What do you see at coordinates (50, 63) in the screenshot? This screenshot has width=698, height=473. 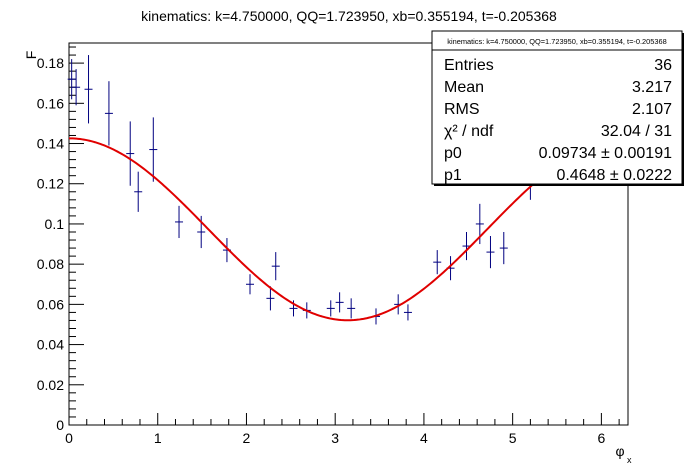 I see `y-tick-label: 0.18` at bounding box center [50, 63].